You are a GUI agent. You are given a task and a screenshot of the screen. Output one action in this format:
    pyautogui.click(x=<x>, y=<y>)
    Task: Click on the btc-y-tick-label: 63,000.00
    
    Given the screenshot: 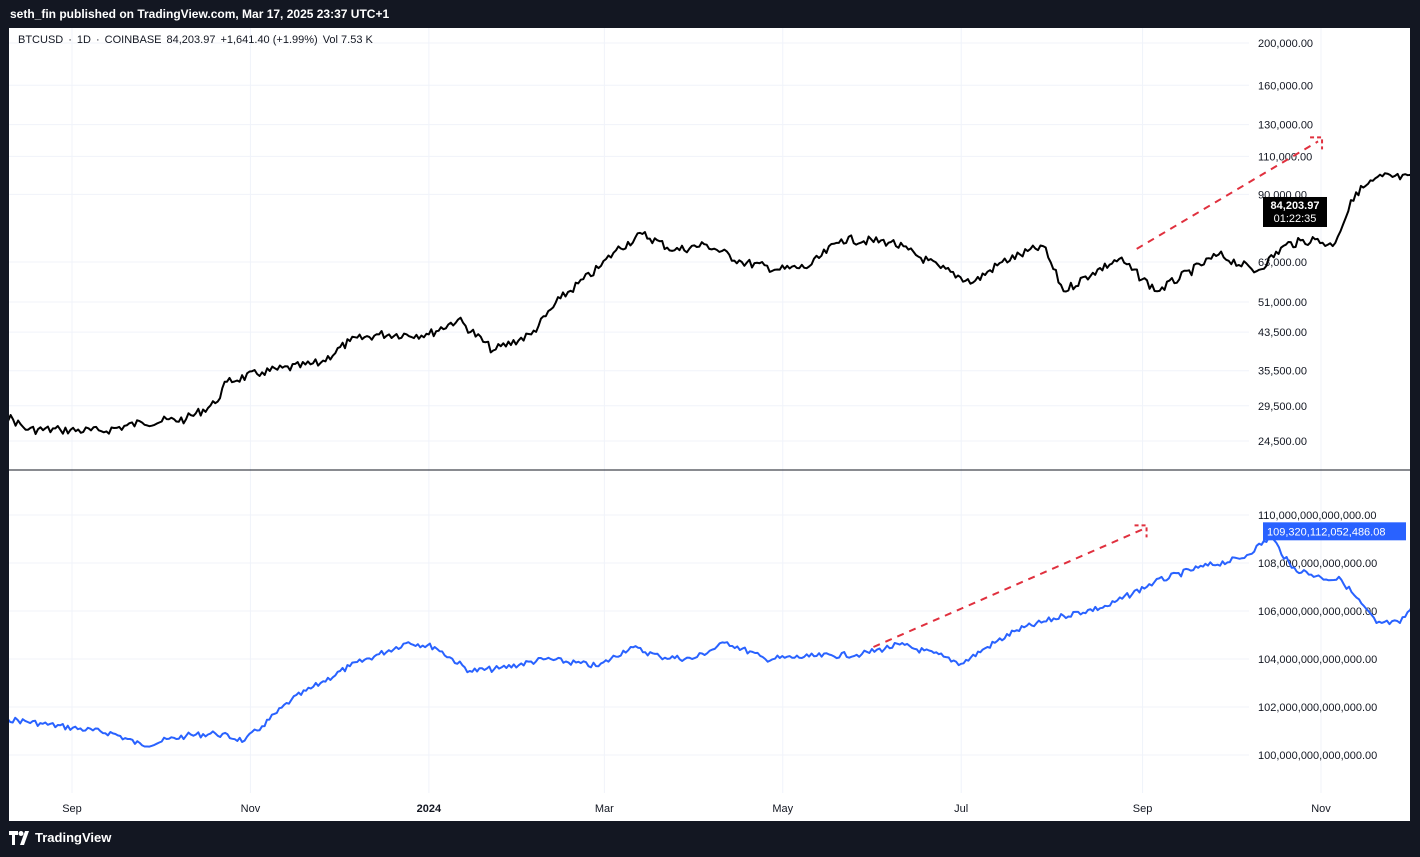 What is the action you would take?
    pyautogui.click(x=1282, y=263)
    